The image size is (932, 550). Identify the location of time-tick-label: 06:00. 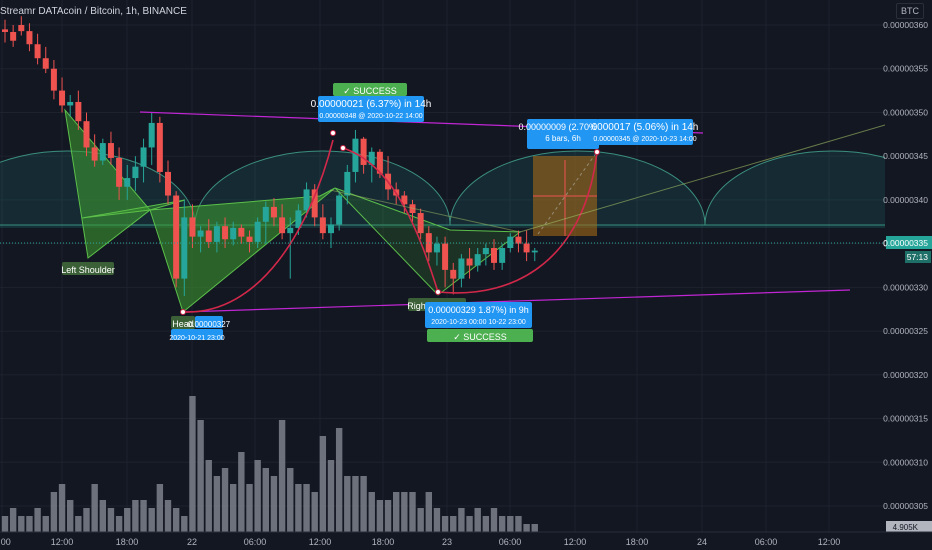
(766, 542).